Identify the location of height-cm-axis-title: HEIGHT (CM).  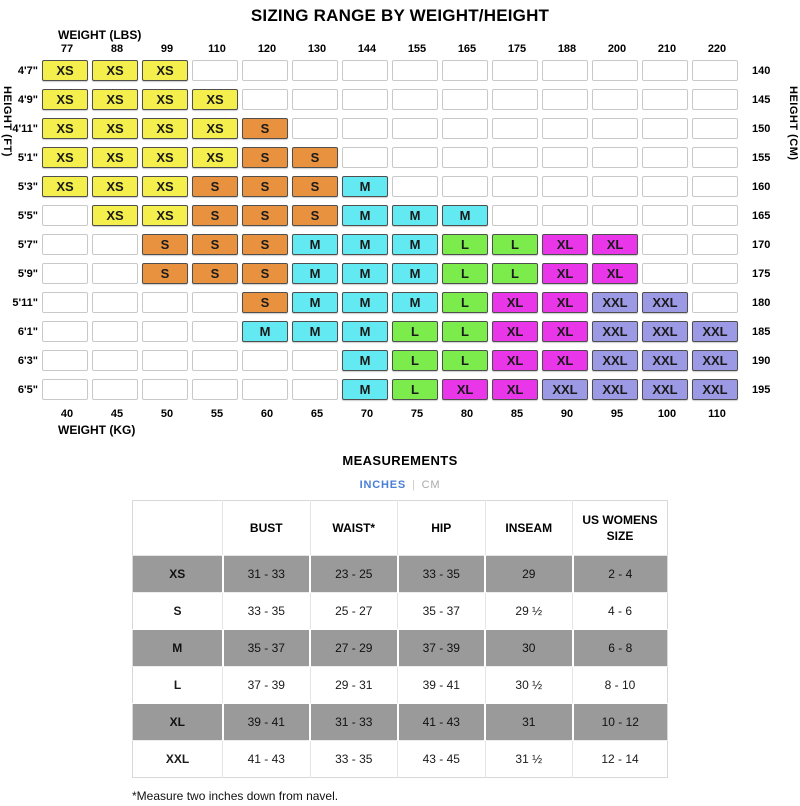
(793, 123).